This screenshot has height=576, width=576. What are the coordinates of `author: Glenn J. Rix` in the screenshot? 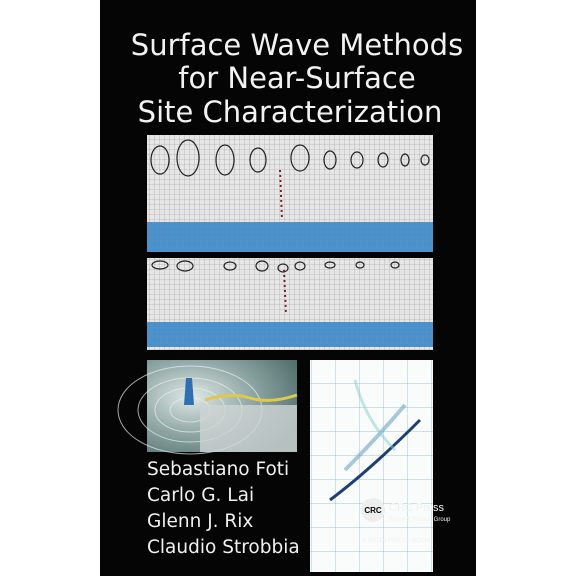 It's located at (200, 521).